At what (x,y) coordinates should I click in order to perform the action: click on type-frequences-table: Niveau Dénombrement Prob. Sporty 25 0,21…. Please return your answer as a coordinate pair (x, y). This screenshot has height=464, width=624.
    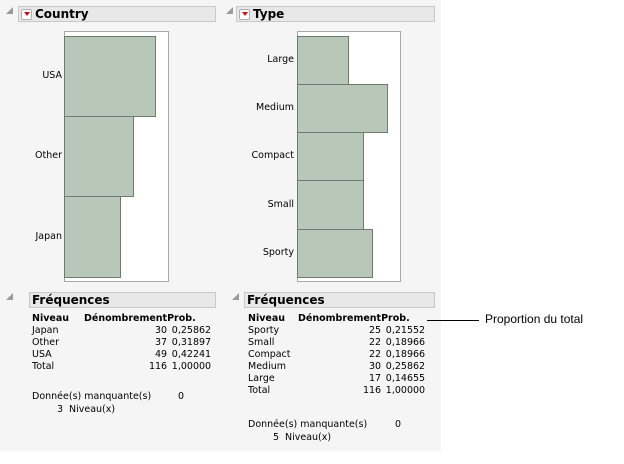
    Looking at the image, I should click on (336, 355).